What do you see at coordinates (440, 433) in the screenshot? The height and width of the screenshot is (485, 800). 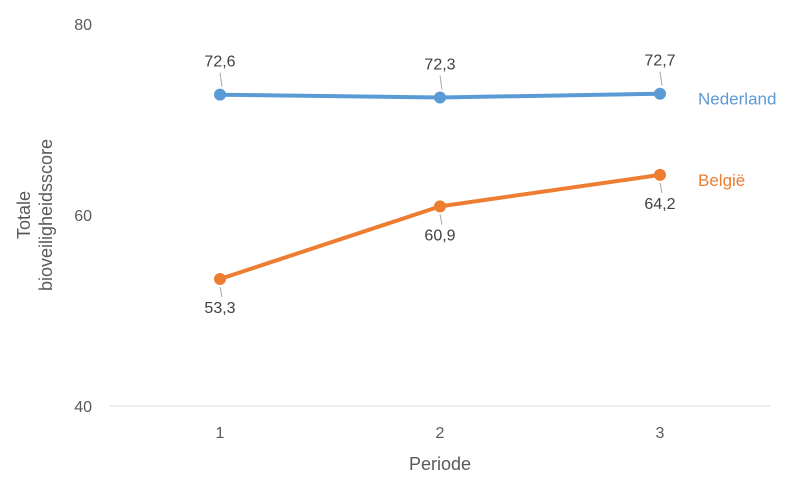 I see `x-tick-label: 2` at bounding box center [440, 433].